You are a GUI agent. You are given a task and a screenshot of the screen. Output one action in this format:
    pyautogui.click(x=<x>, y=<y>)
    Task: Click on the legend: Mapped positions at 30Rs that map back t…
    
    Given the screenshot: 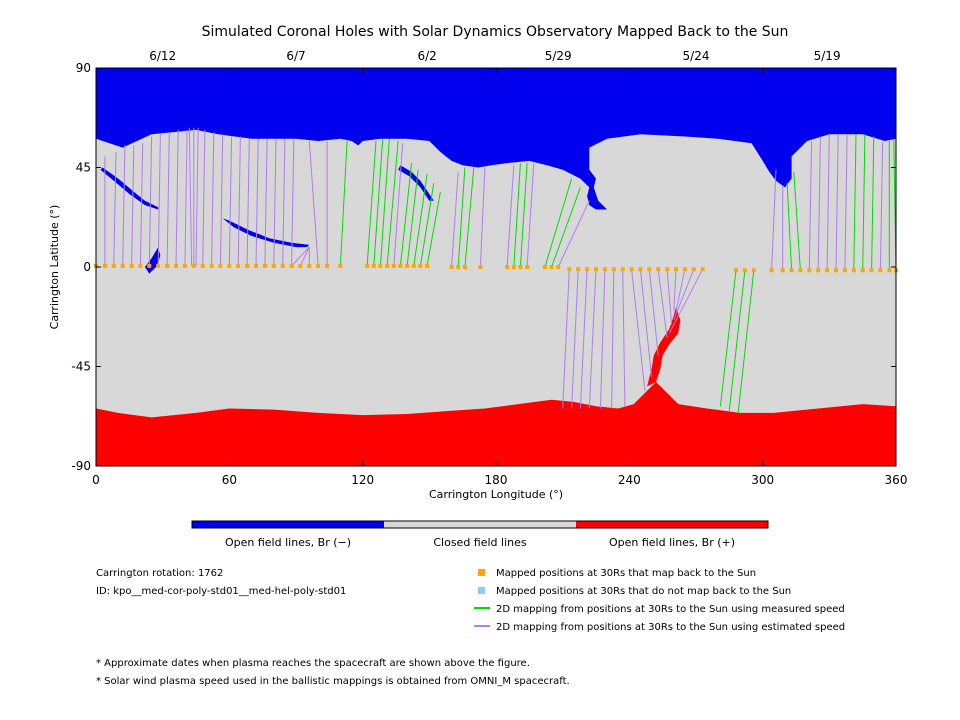 What is the action you would take?
    pyautogui.click(x=659, y=600)
    